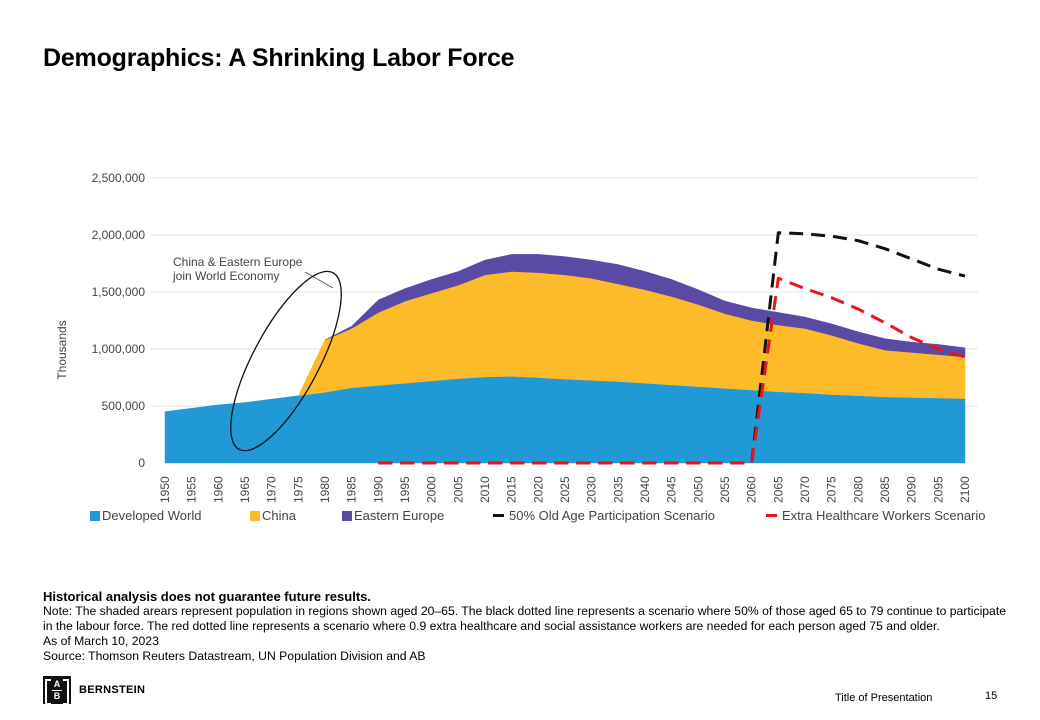 The image size is (1040, 720). I want to click on x-tick-label: 1950, so click(165, 489).